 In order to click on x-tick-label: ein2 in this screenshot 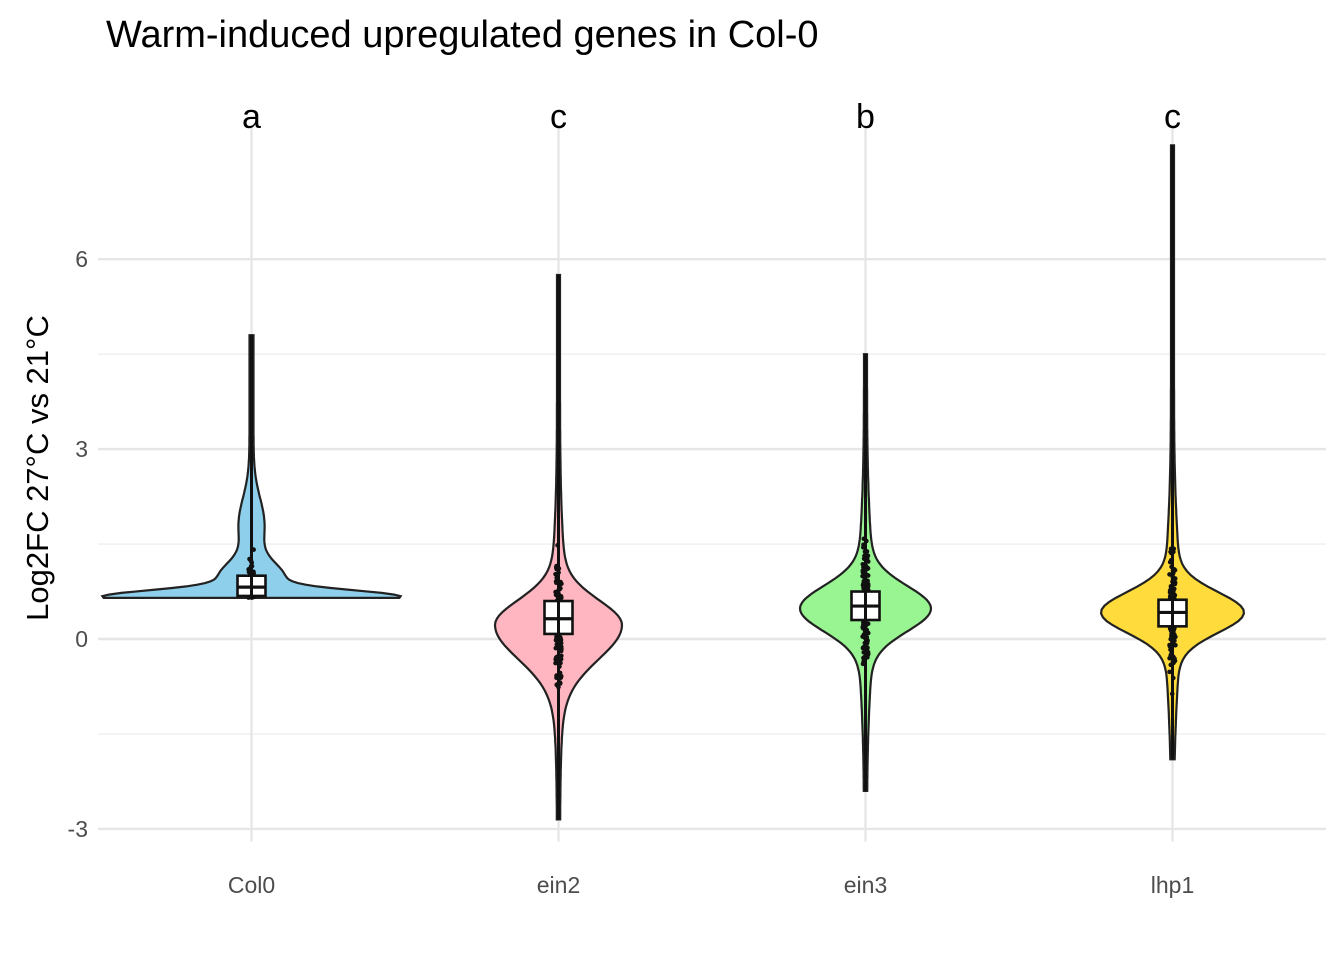, I will do `click(558, 885)`.